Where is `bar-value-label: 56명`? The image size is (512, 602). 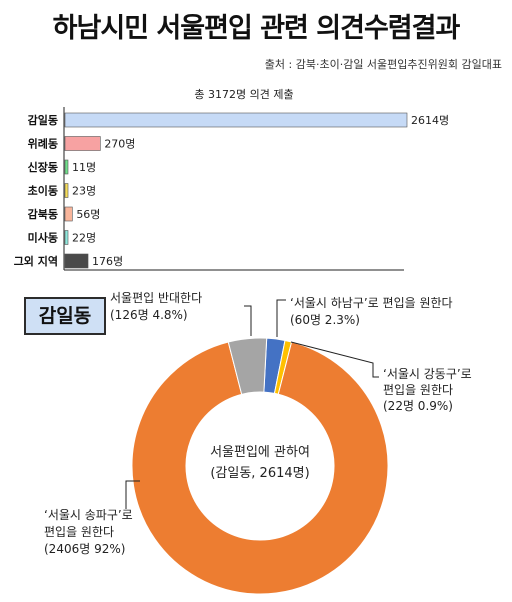 bar-value-label: 56명 is located at coordinates (88, 214).